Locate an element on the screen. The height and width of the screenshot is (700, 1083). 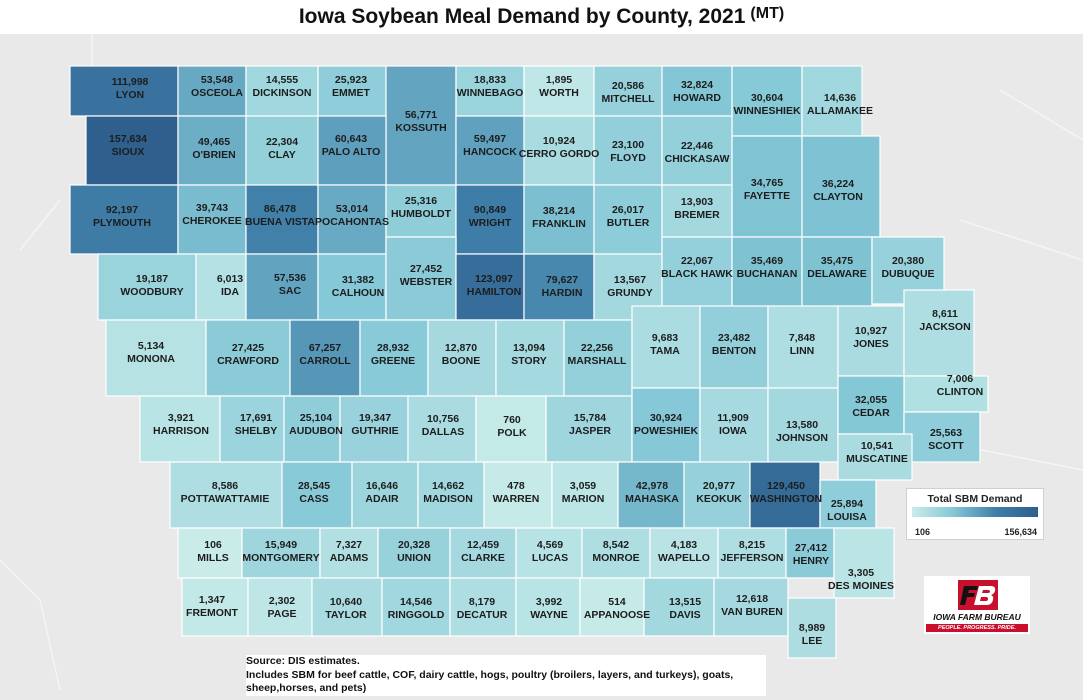
county-cherokee is located at coordinates (212, 219).